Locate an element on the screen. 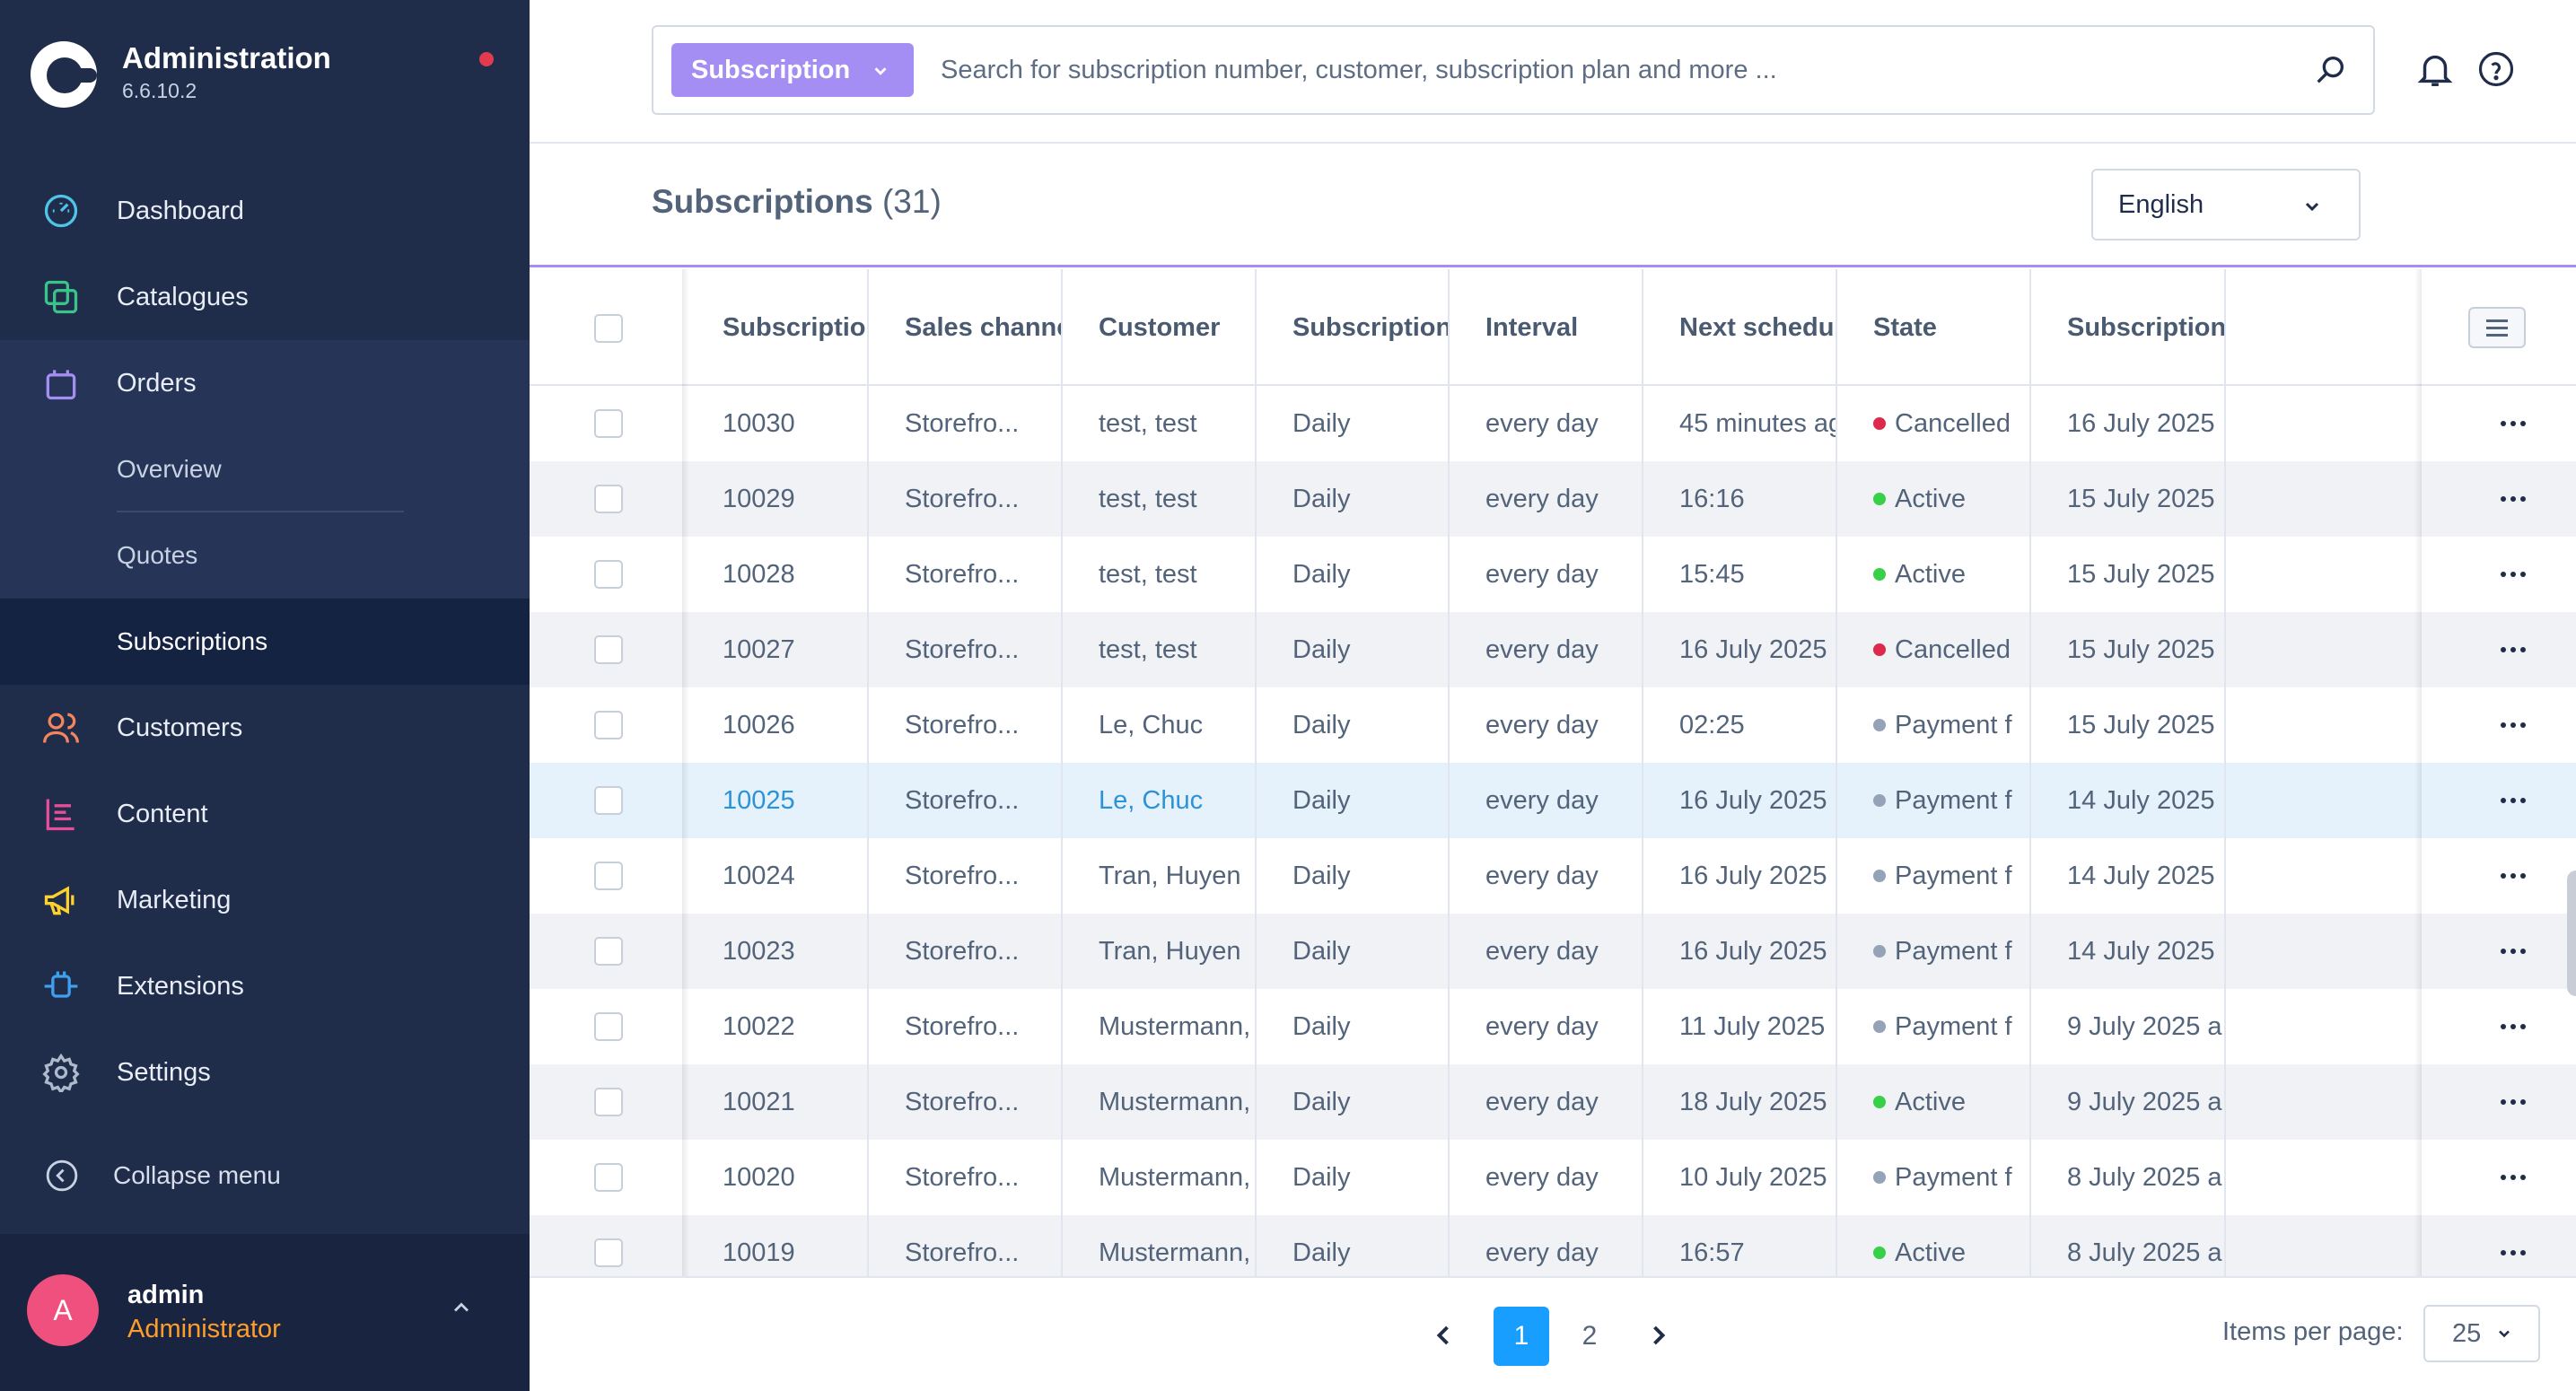  column-header-subscription-plan: Subscription plan is located at coordinates (1353, 327).